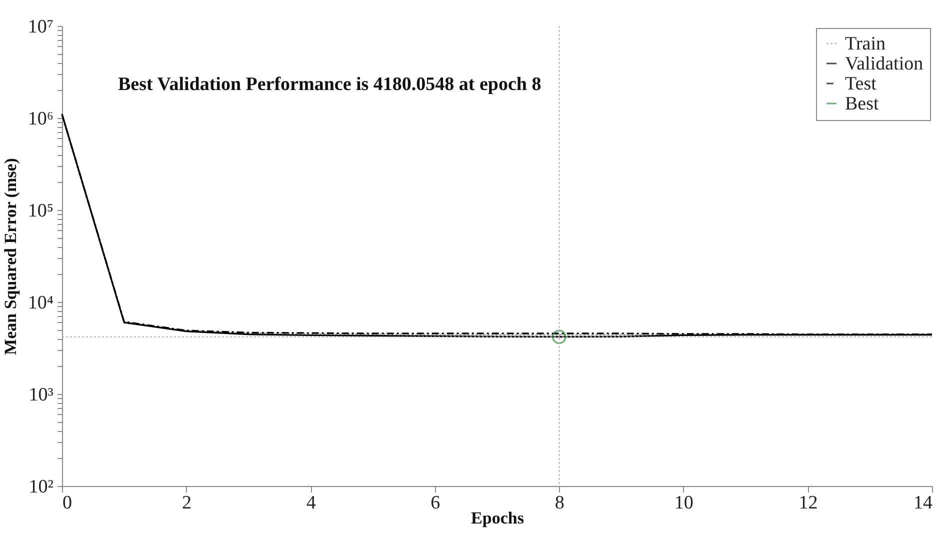 The image size is (940, 538). Describe the element at coordinates (497, 518) in the screenshot. I see `x-axis-title: Epochs` at that location.